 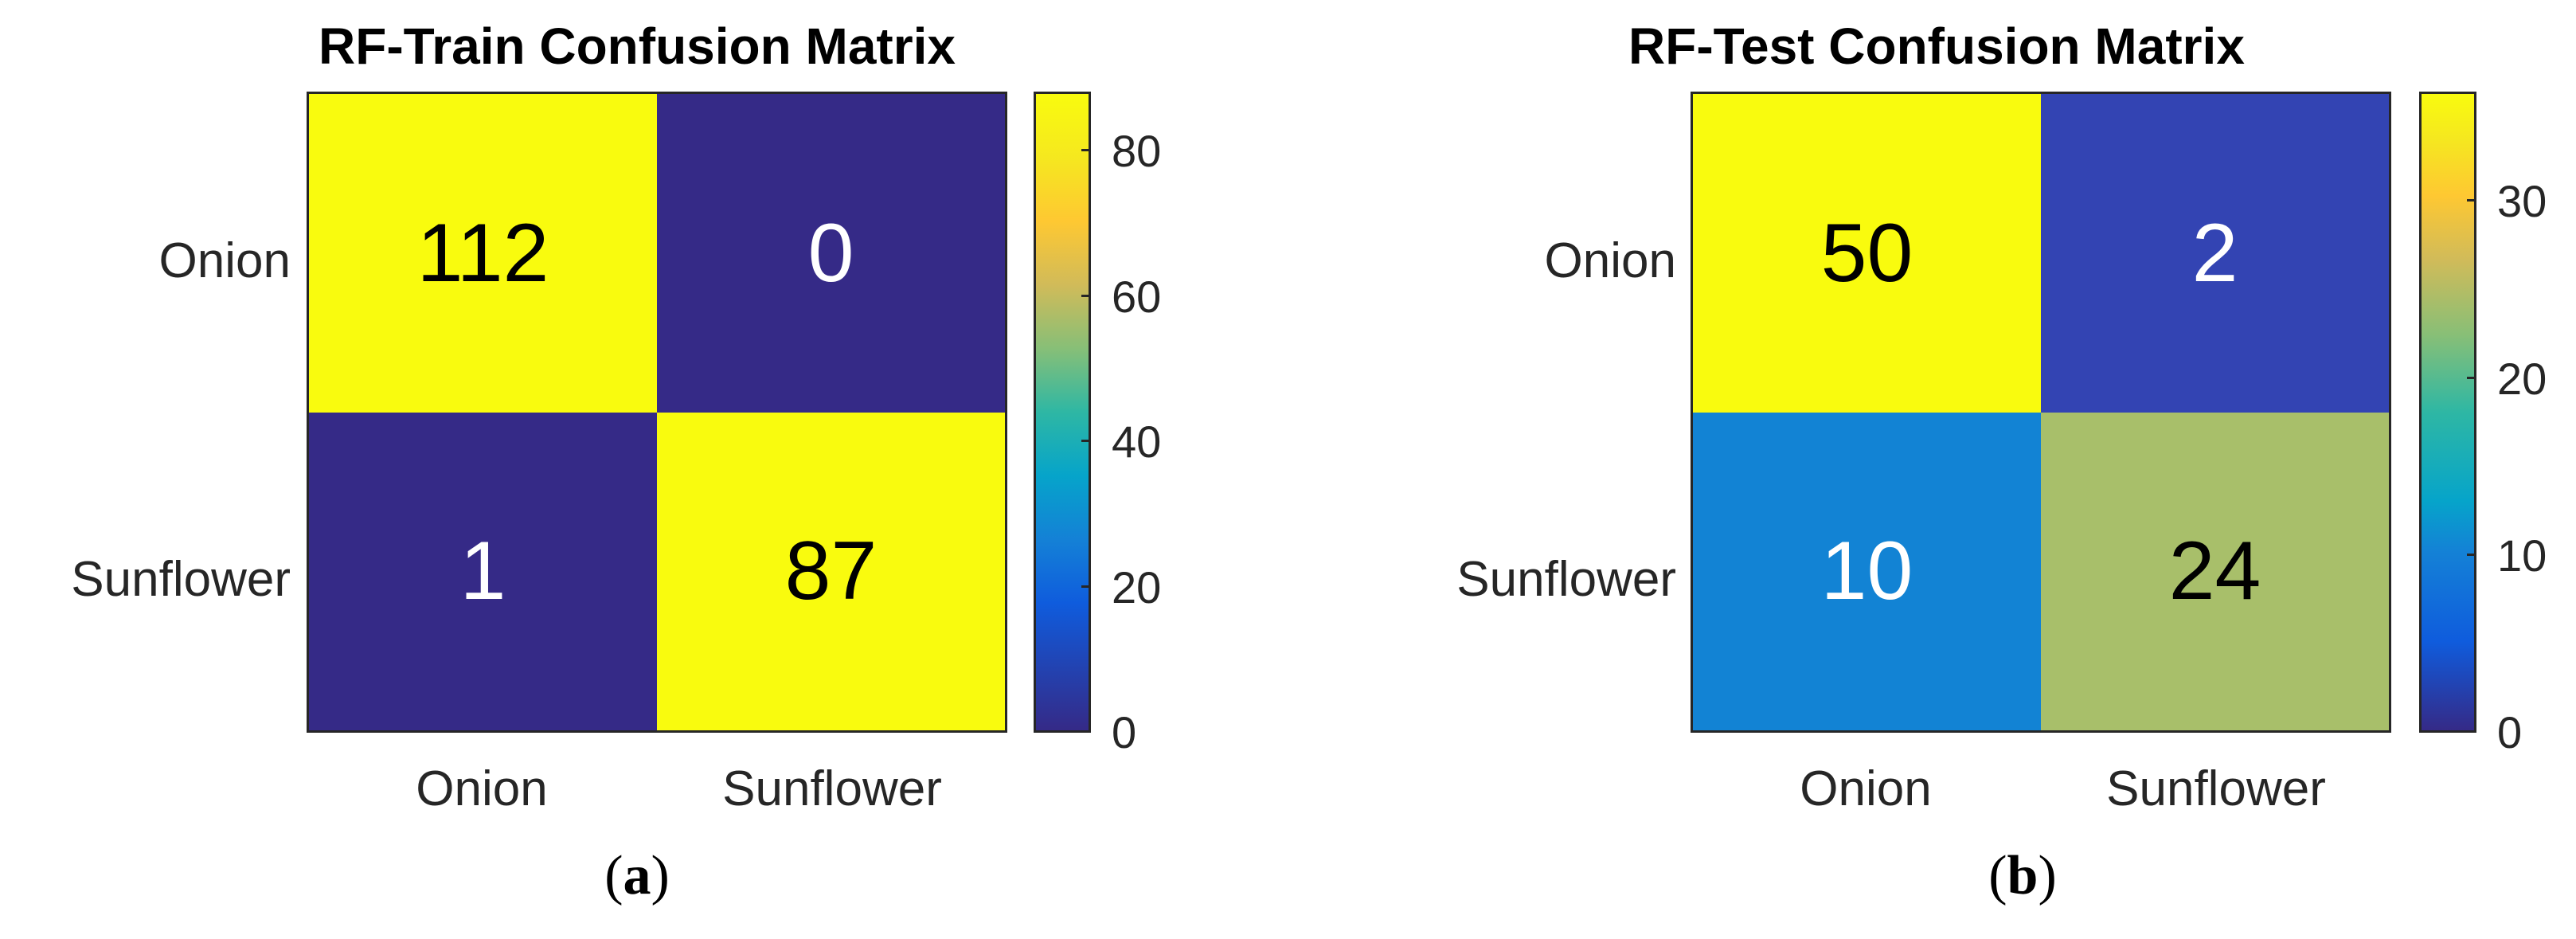 I want to click on matrix-cell: 10, so click(x=1867, y=571).